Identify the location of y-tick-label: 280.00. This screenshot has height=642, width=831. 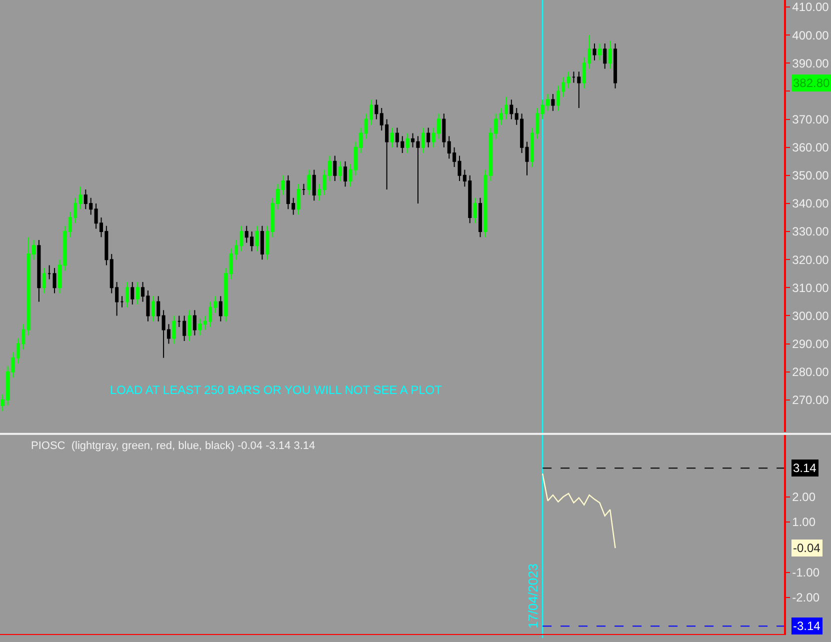
(811, 372).